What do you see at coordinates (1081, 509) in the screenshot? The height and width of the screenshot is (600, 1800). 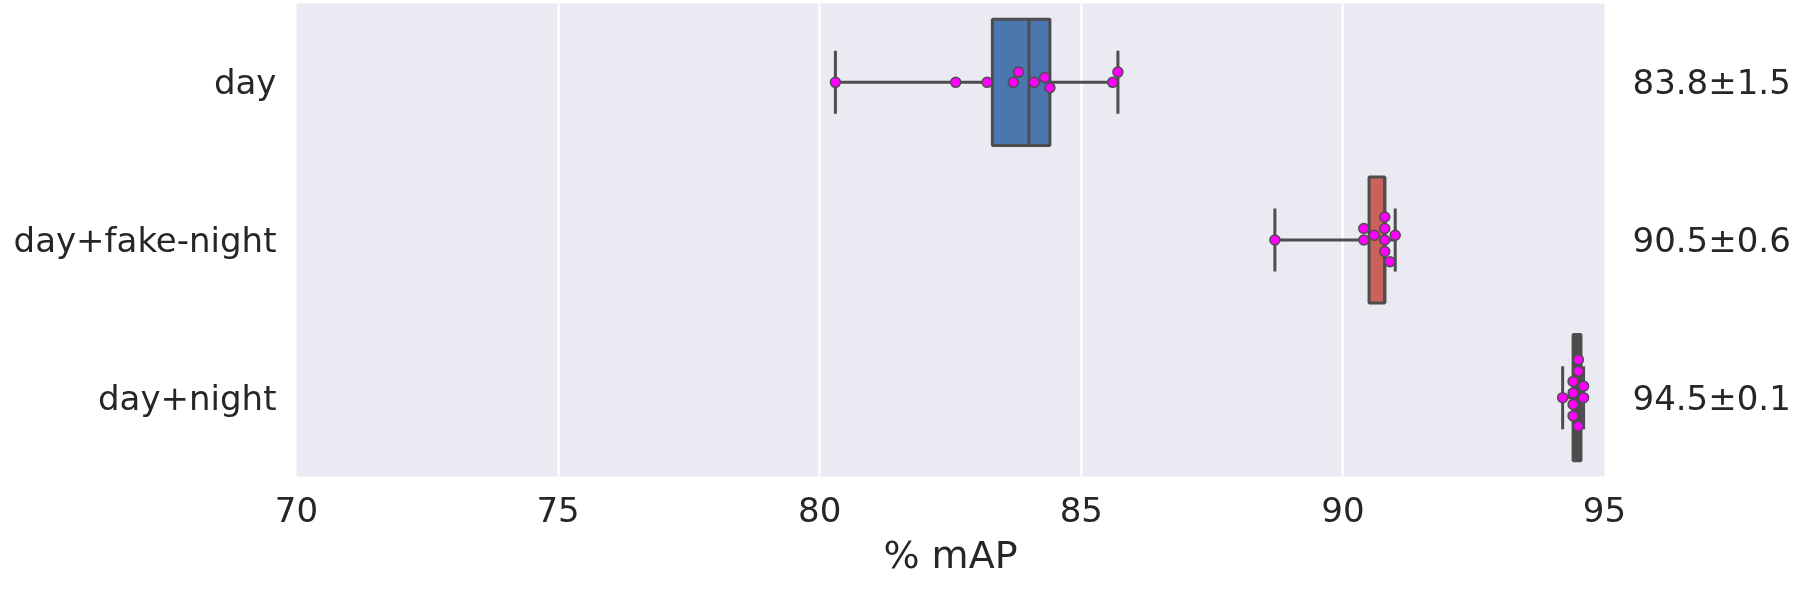 I see `x-tick-label: 85` at bounding box center [1081, 509].